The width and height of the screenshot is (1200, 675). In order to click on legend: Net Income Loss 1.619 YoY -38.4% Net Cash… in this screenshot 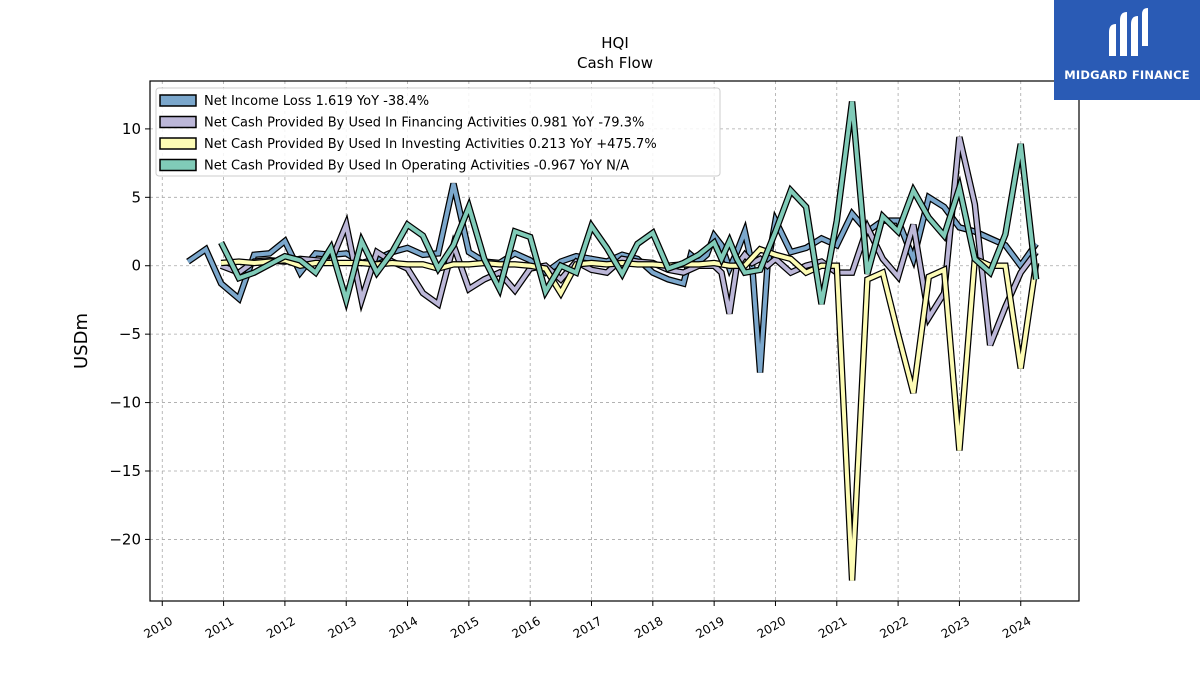, I will do `click(438, 132)`.